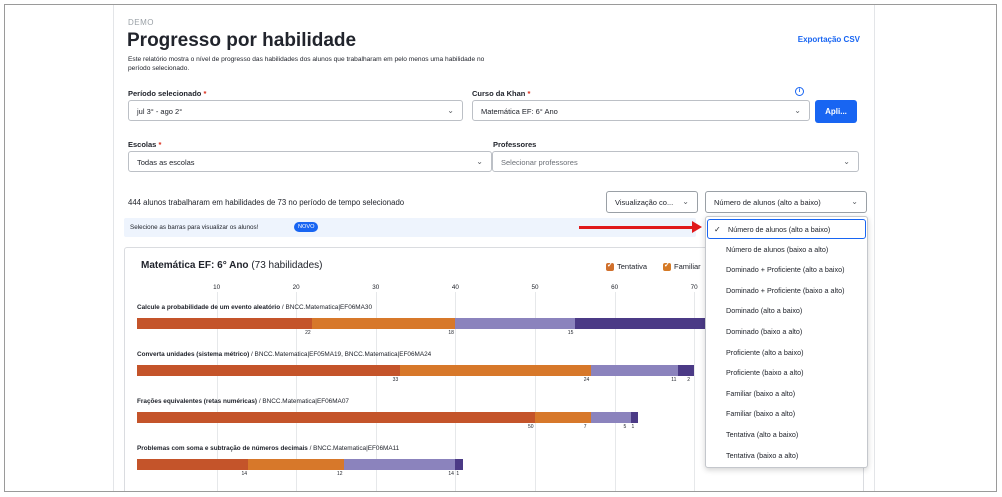 The height and width of the screenshot is (497, 1002). What do you see at coordinates (531, 427) in the screenshot?
I see `segment-value-label: 50` at bounding box center [531, 427].